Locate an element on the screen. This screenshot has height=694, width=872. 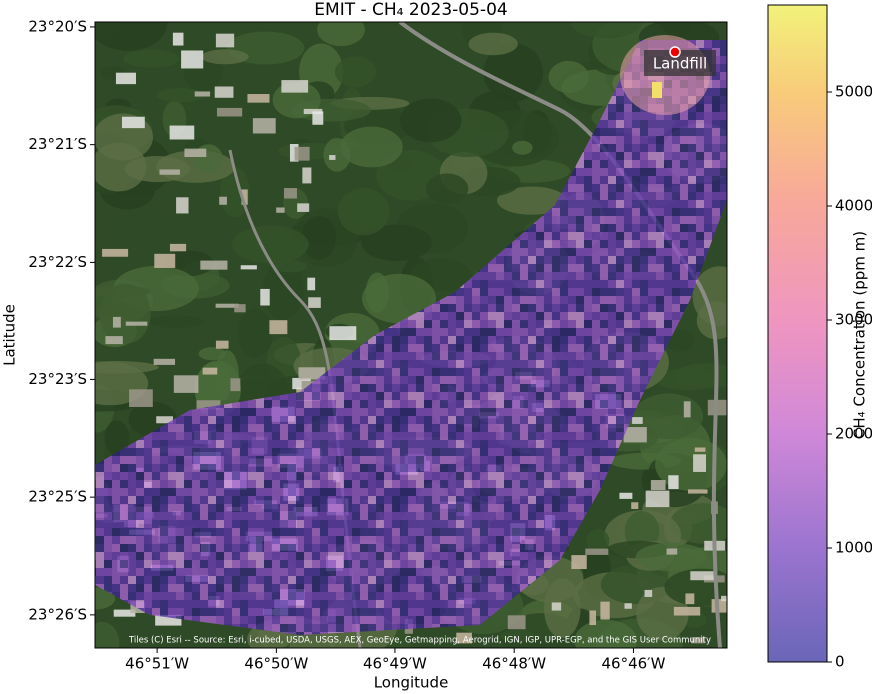
x-tick-label: 46°51′W is located at coordinates (157, 664).